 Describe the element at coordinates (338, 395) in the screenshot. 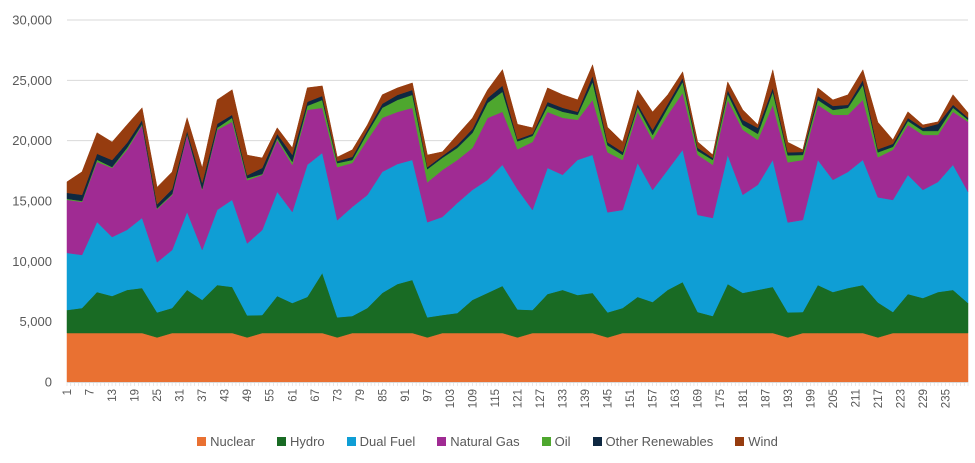

I see `x-tick-label: 73` at that location.